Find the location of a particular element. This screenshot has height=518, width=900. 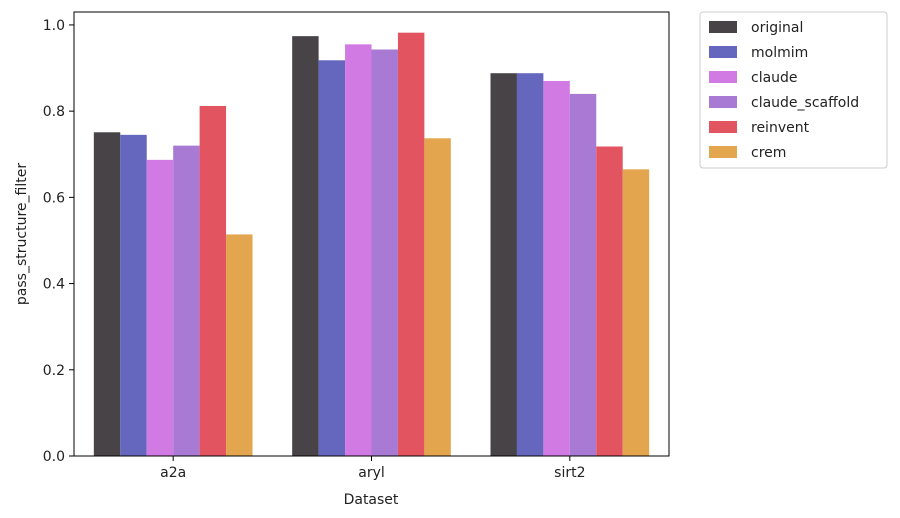

bar-reinvent-aryl is located at coordinates (411, 244).